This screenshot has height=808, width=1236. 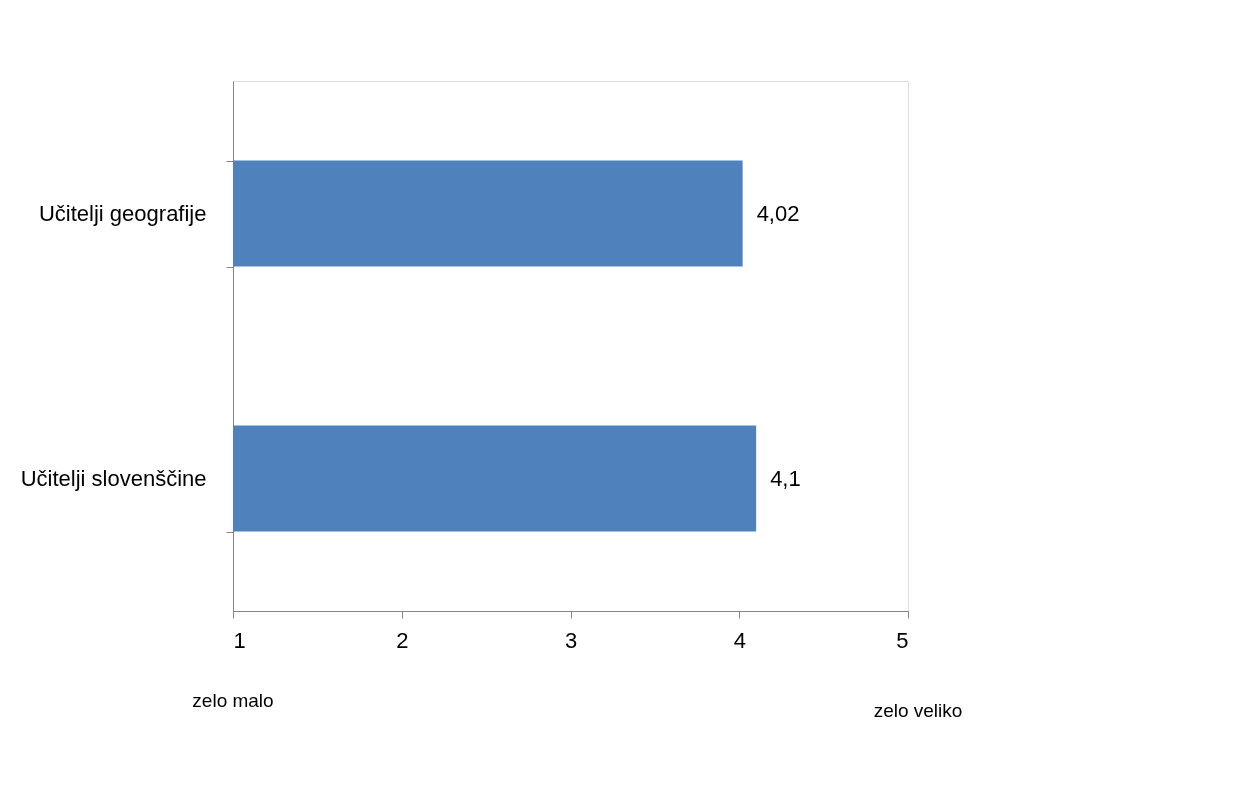 What do you see at coordinates (902, 640) in the screenshot?
I see `x-tick-label: 5` at bounding box center [902, 640].